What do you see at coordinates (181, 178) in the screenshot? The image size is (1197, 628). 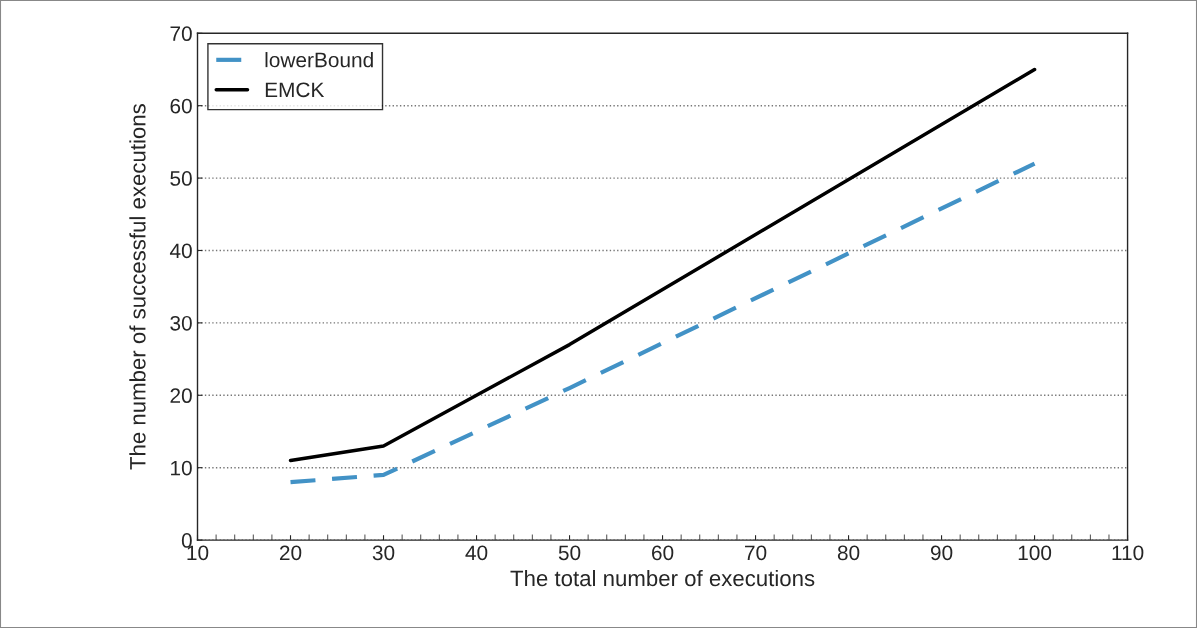 I see `y-tick-label: 50` at bounding box center [181, 178].